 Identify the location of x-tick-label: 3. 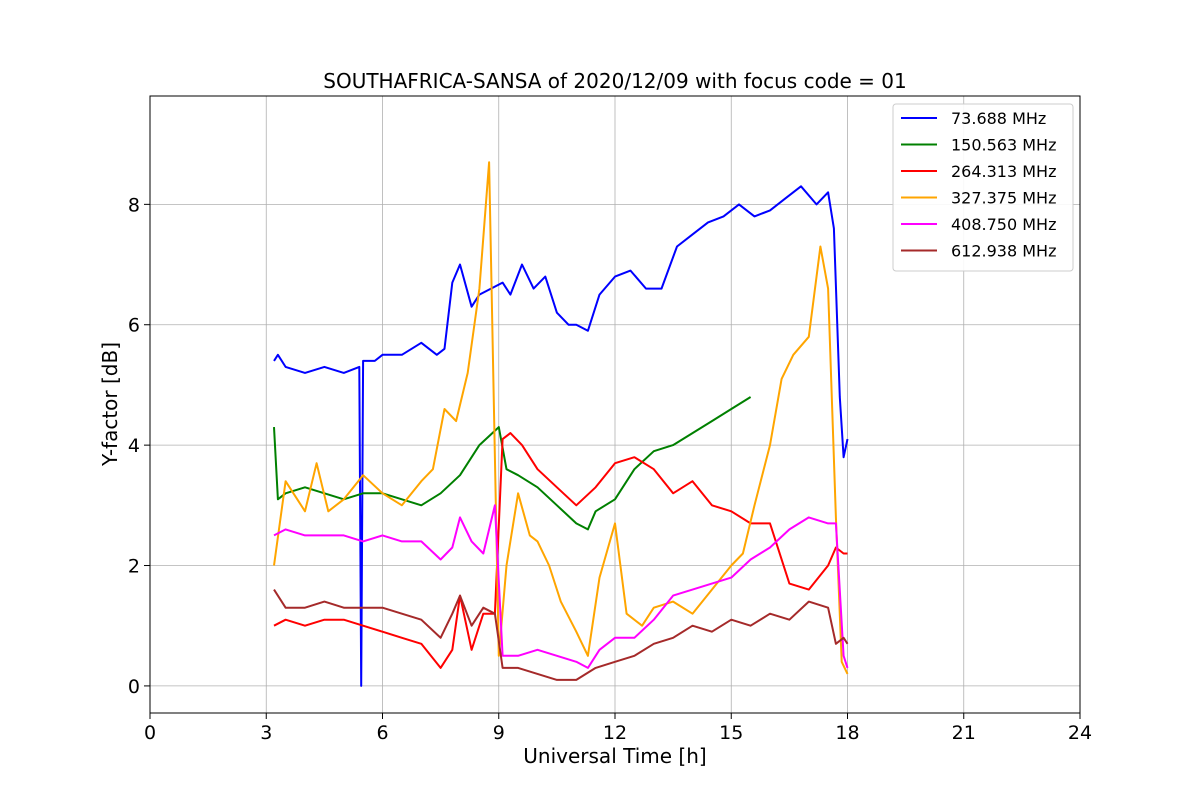
(266, 733).